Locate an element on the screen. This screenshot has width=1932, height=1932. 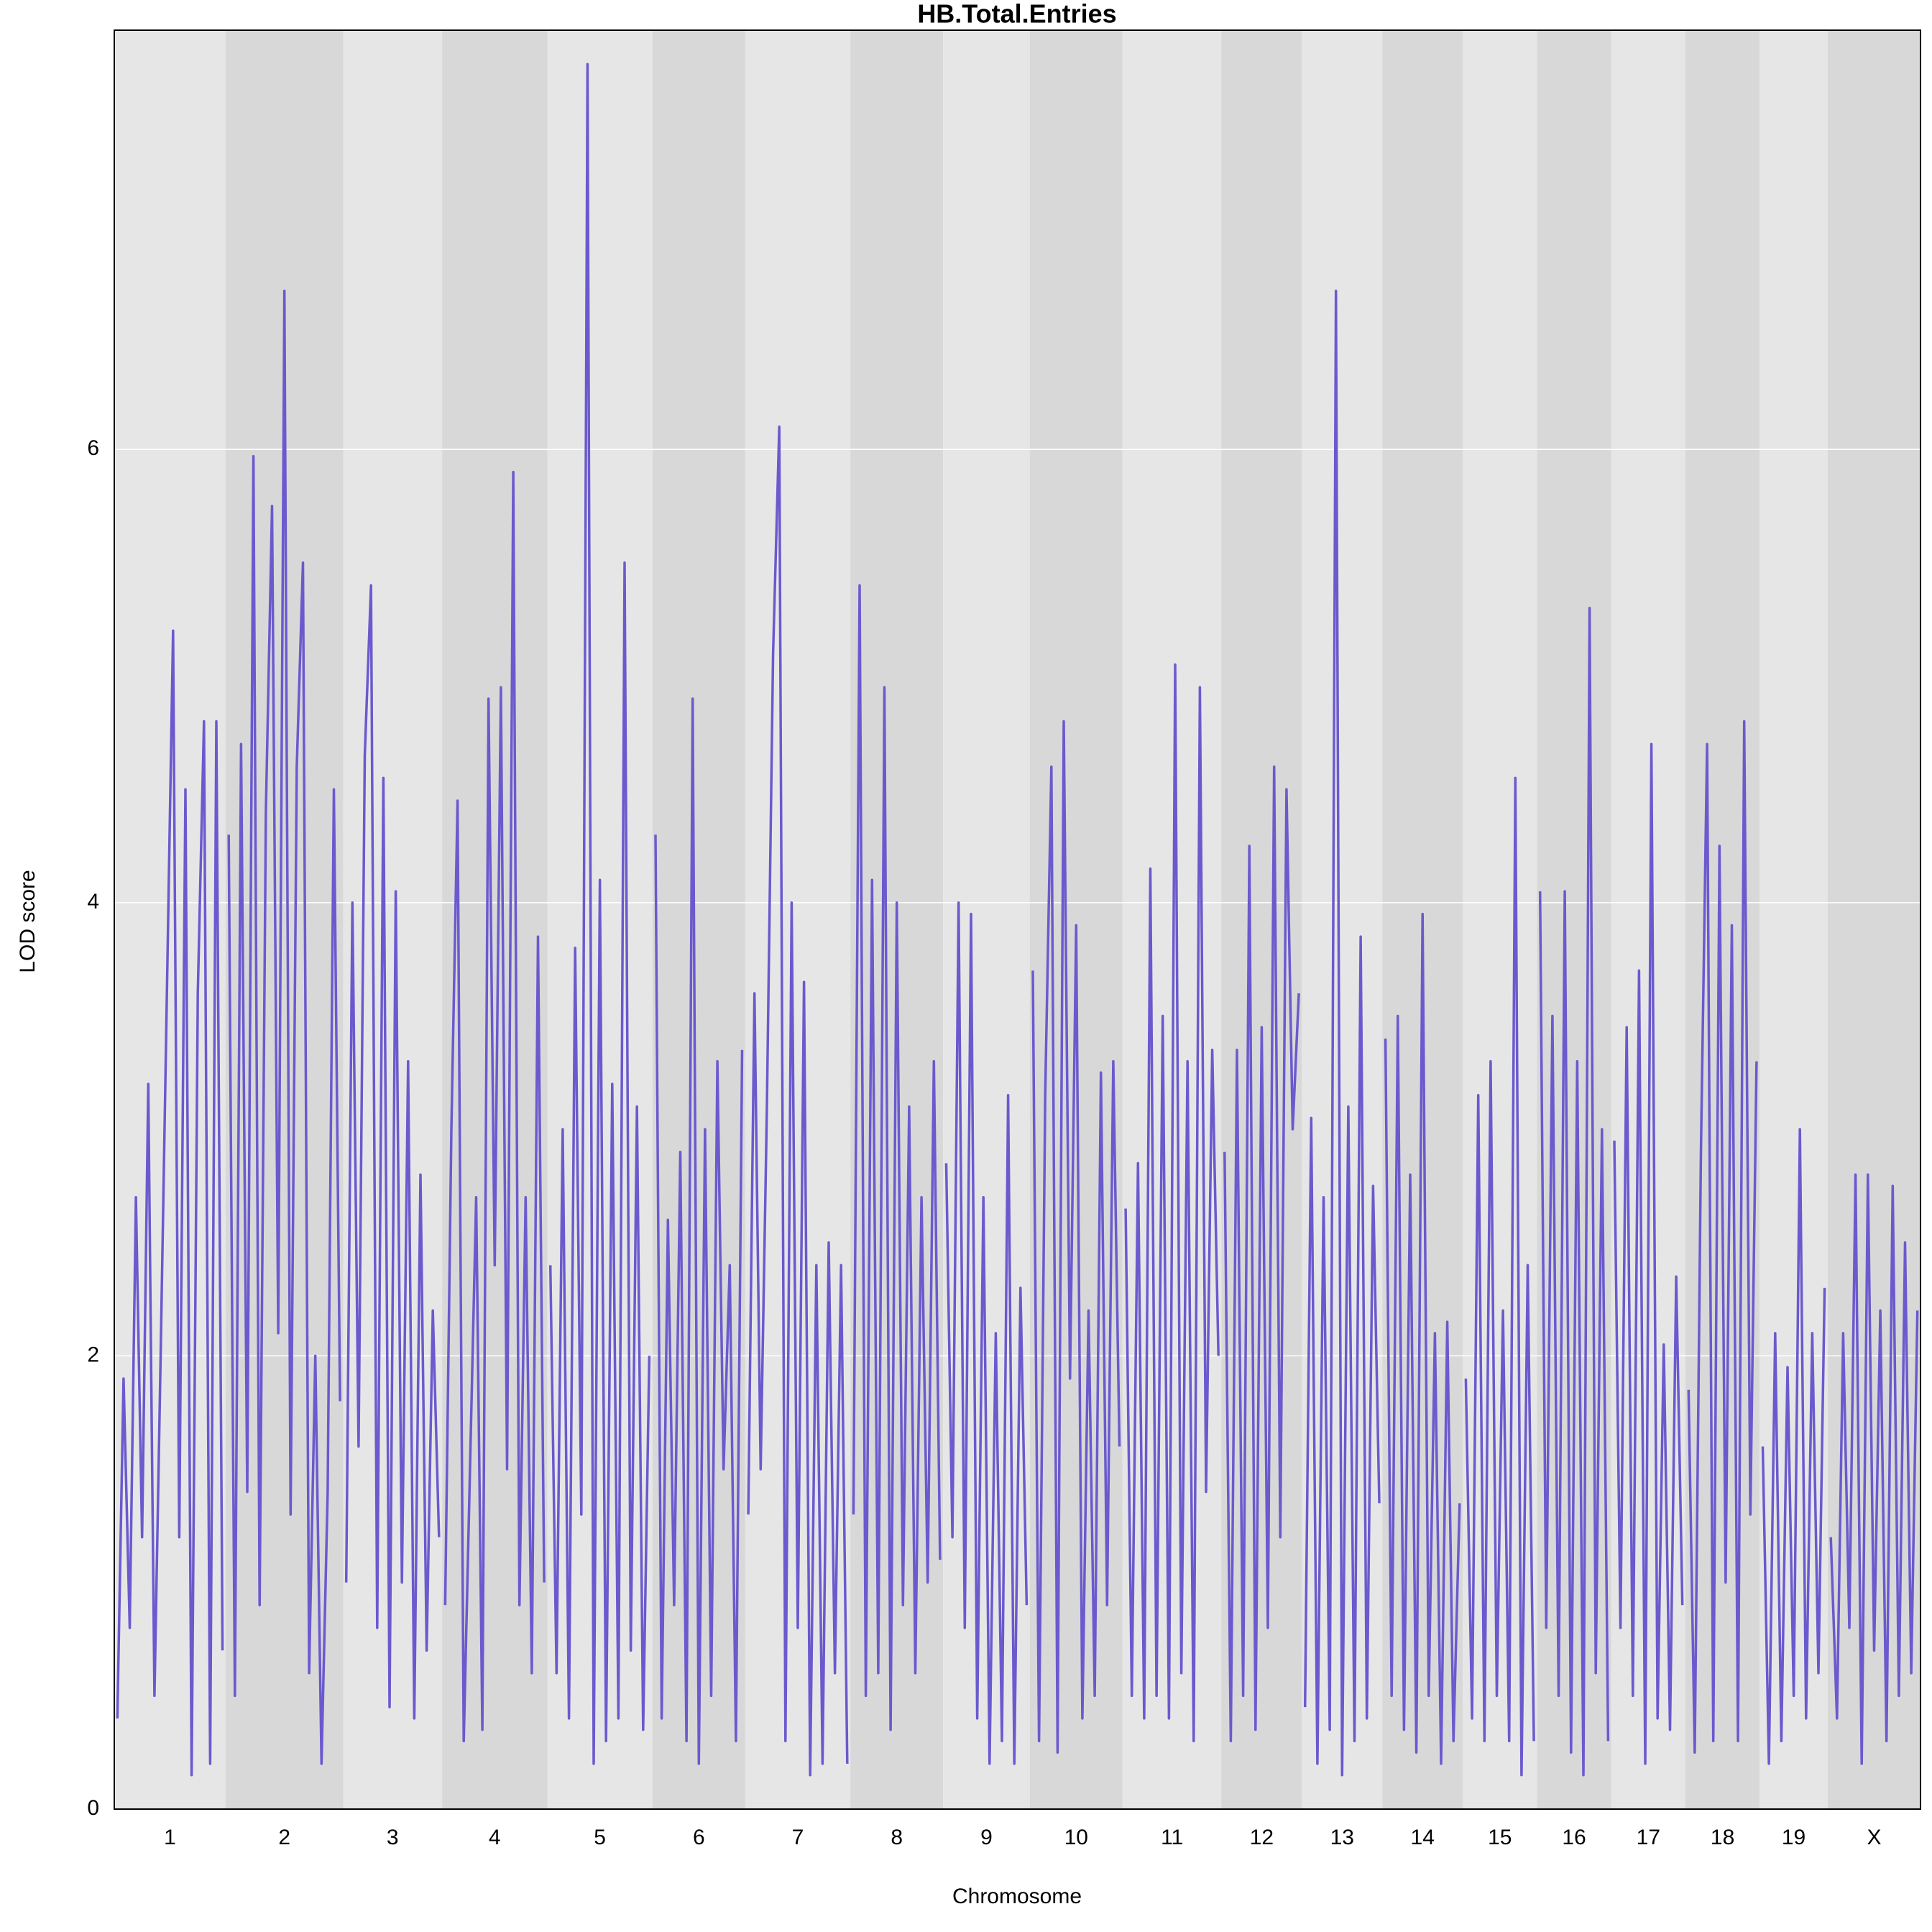
x-tick-label: 11 is located at coordinates (1172, 1837).